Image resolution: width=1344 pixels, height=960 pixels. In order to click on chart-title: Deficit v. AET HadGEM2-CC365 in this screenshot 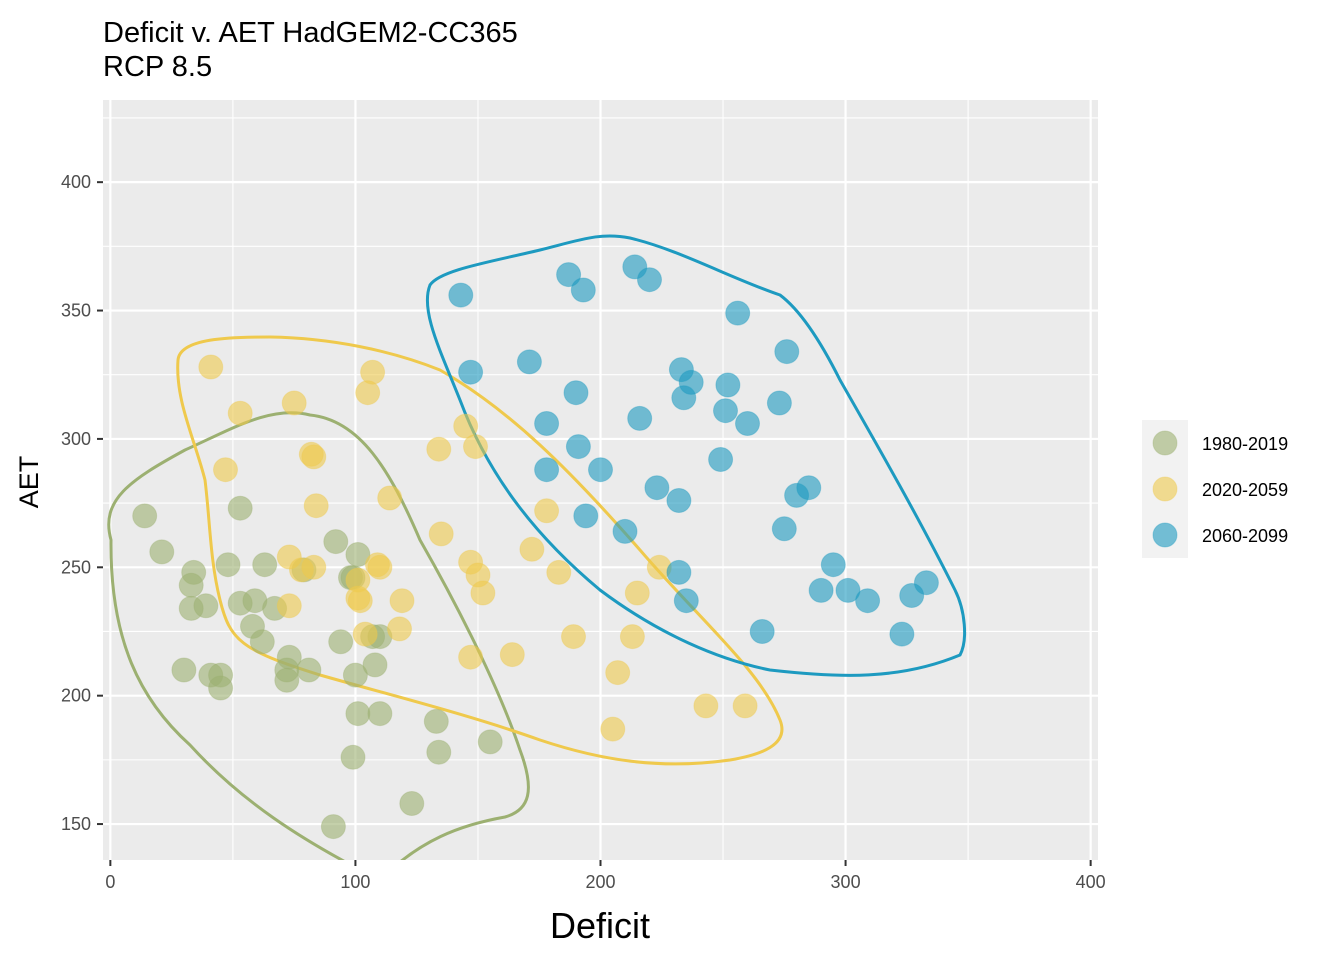, I will do `click(310, 33)`.